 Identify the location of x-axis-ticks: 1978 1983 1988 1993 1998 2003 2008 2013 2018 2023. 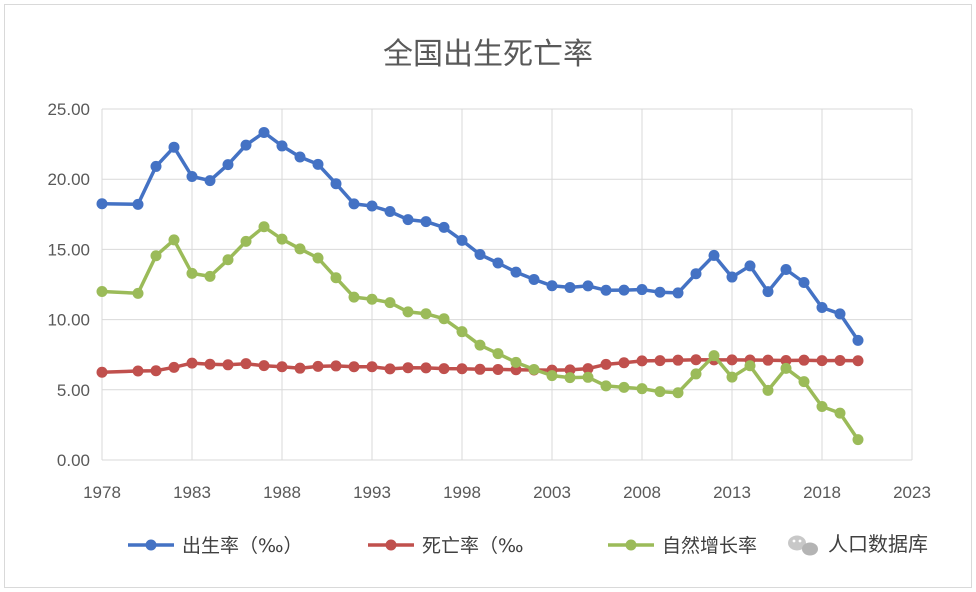
(507, 492).